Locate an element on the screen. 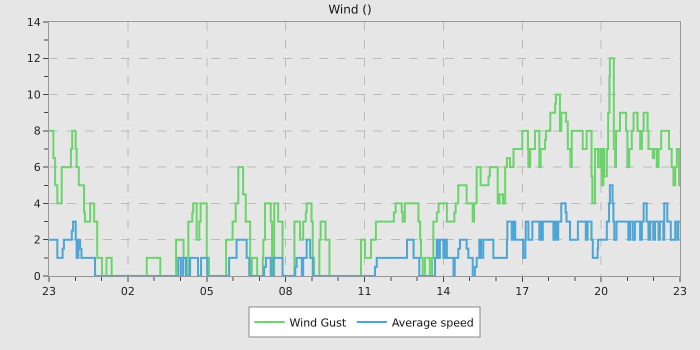  y-tick-label: 2 is located at coordinates (37, 240).